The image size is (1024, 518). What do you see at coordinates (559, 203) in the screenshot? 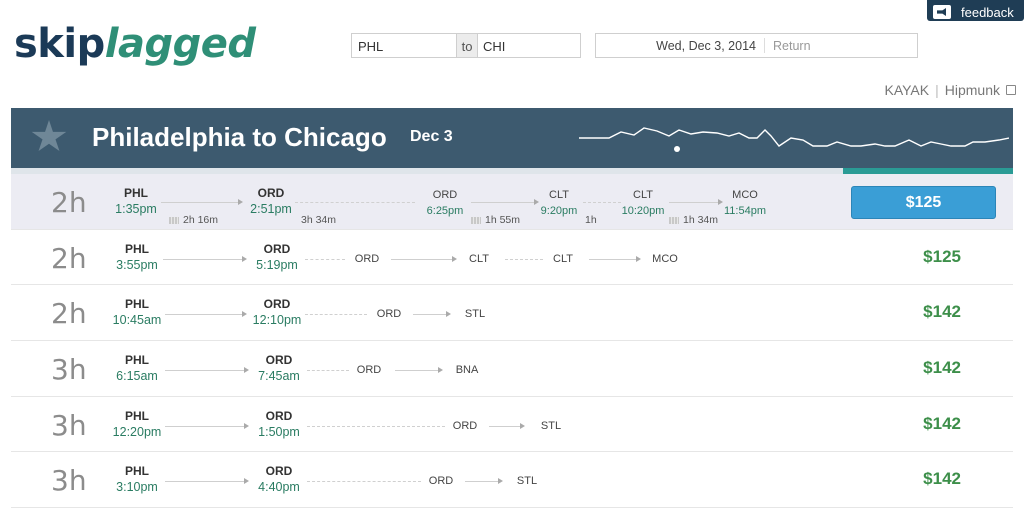
I see `connection-stop: CLT 9:20pm` at bounding box center [559, 203].